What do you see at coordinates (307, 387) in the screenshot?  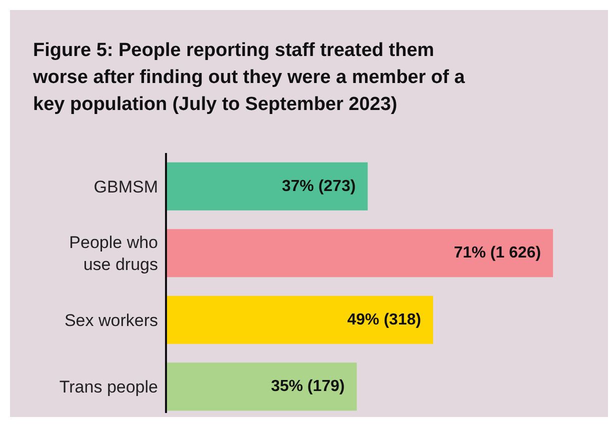 I see `data-label: 35% (179)` at bounding box center [307, 387].